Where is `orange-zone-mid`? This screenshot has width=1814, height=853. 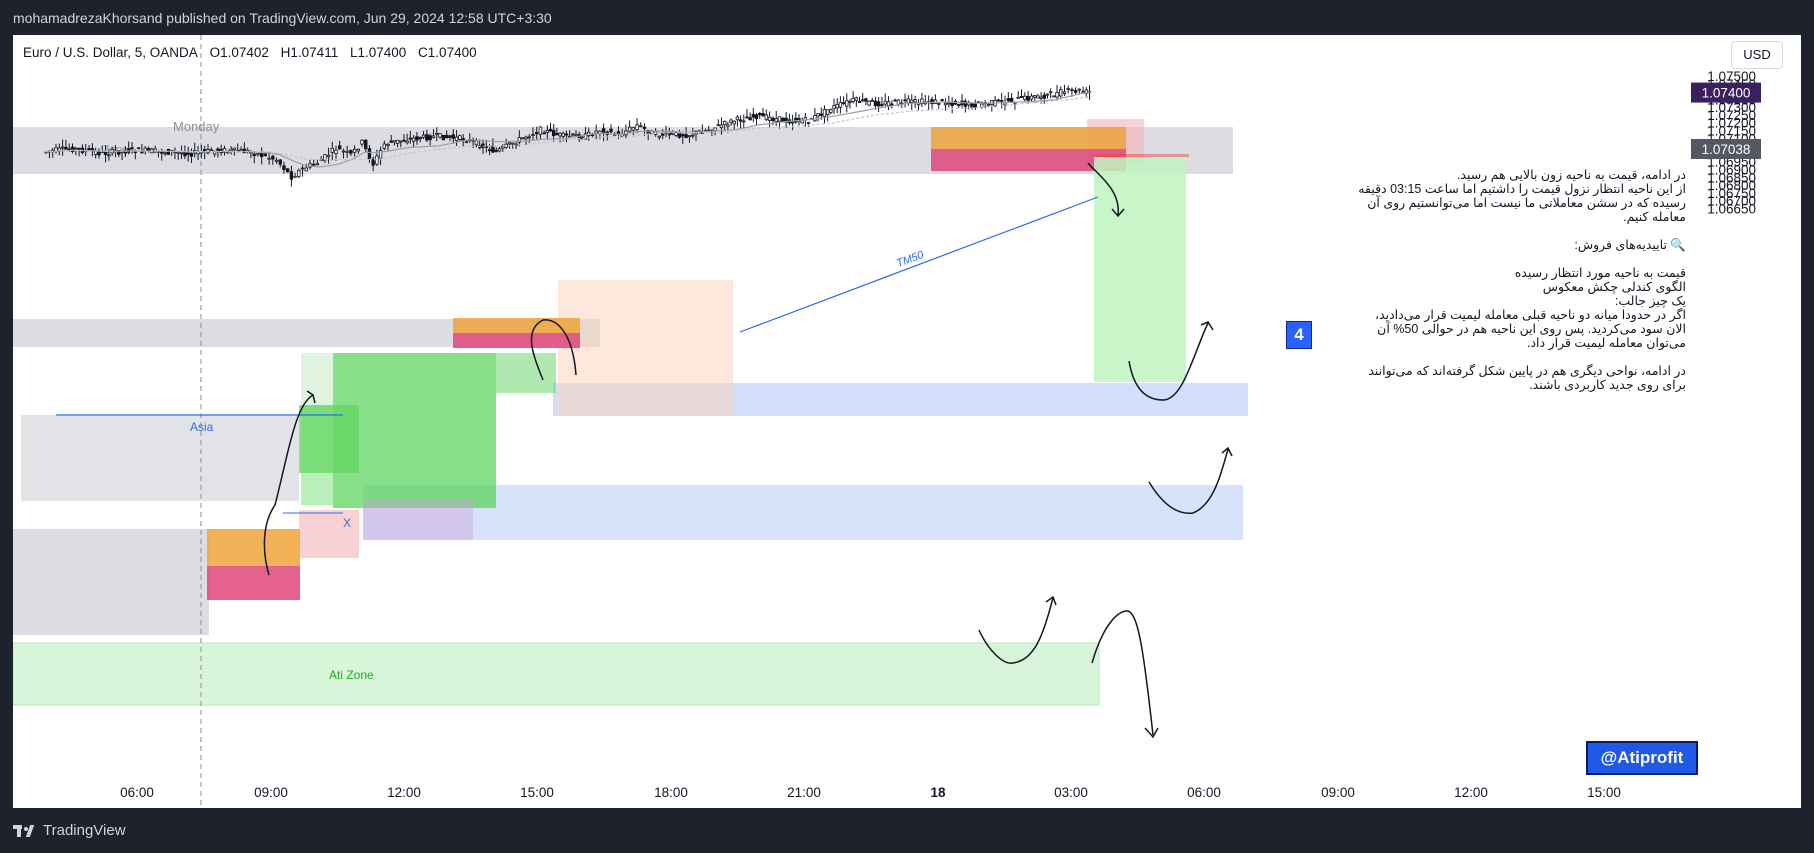 orange-zone-mid is located at coordinates (516, 325).